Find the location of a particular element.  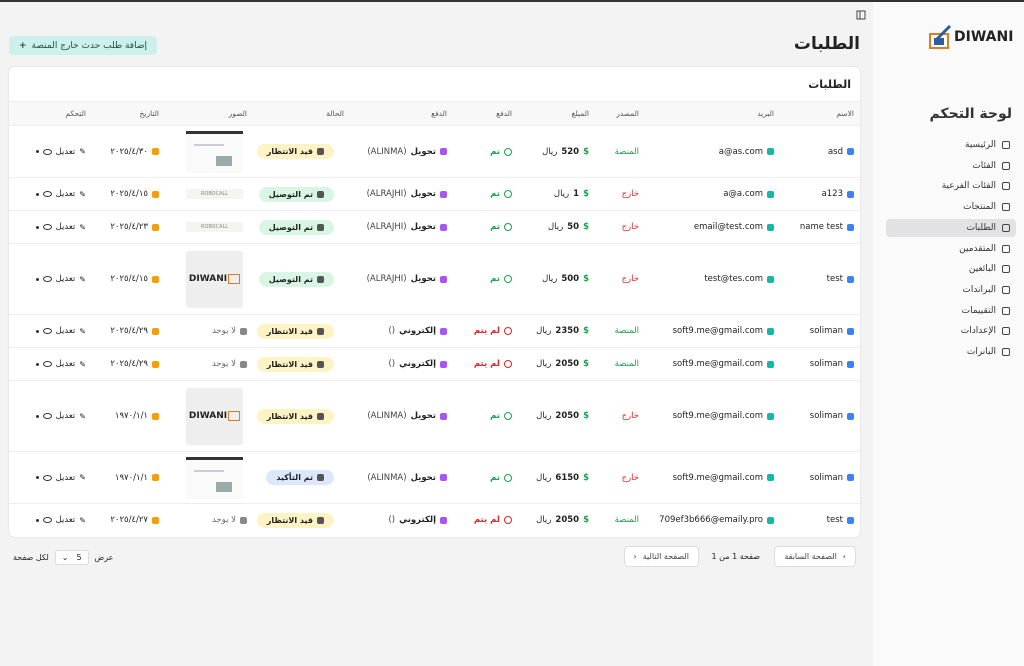

nav-item: الفئات الفرعية is located at coordinates (951, 186).